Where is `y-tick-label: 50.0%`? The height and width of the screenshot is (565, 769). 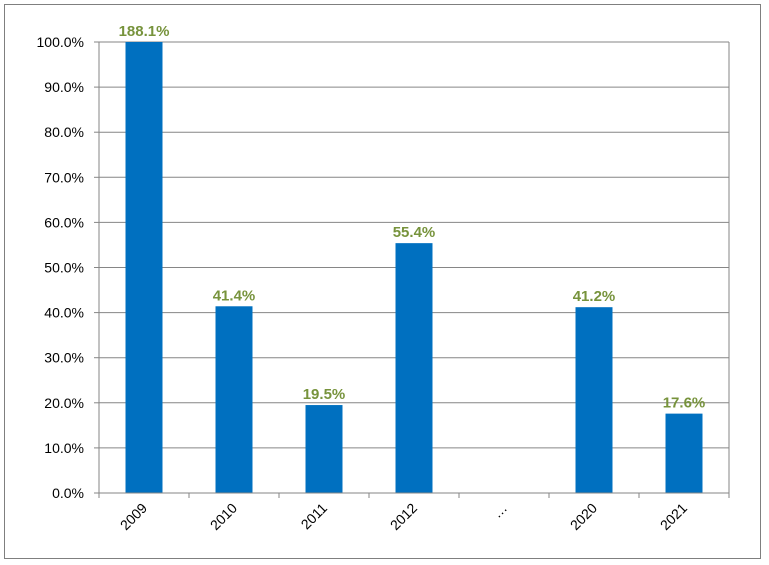 y-tick-label: 50.0% is located at coordinates (64, 268).